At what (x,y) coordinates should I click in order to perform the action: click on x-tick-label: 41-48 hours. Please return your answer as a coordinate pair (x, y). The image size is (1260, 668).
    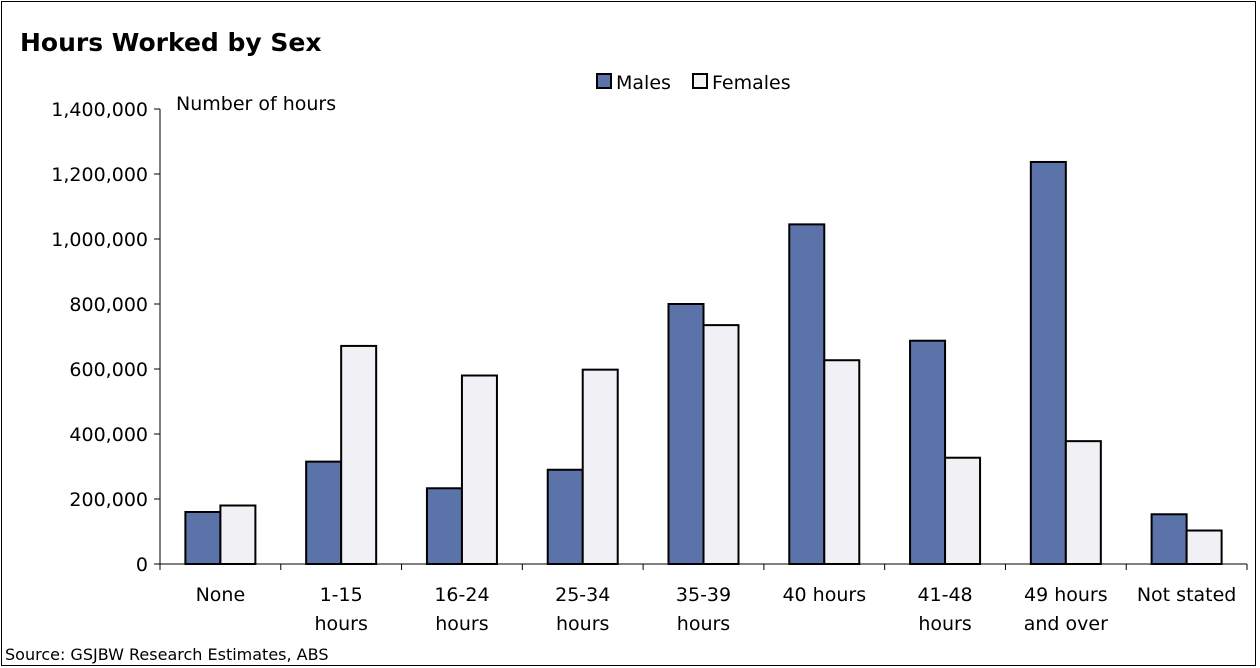
    Looking at the image, I should click on (944, 609).